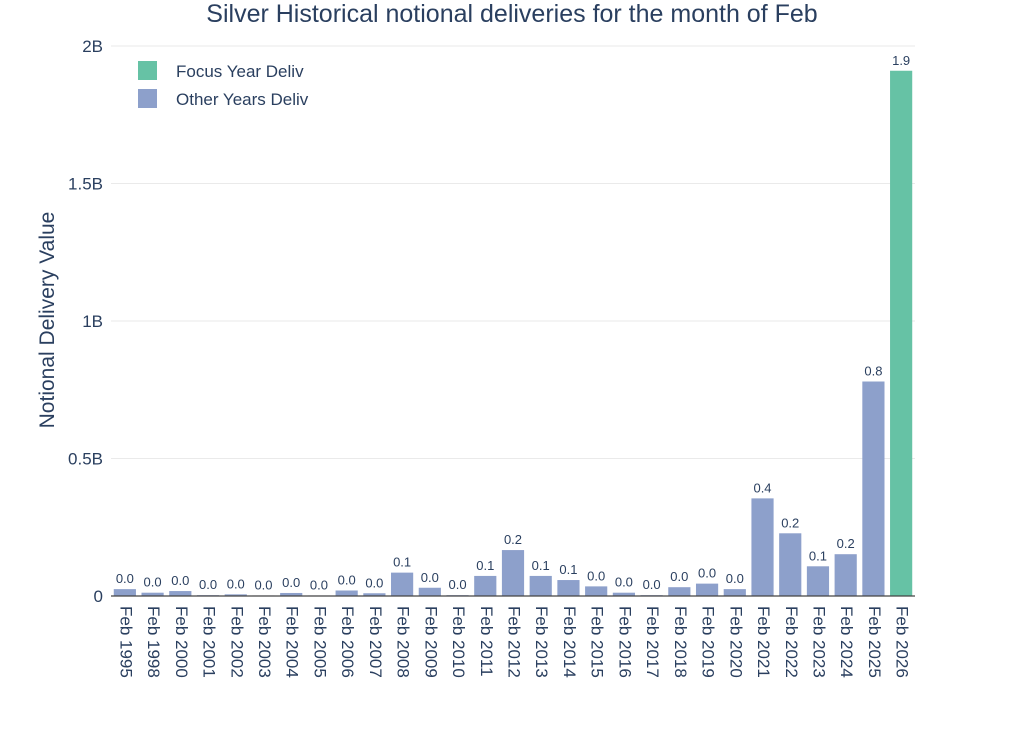  I want to click on x-tick-label: Feb 1998, so click(153, 642).